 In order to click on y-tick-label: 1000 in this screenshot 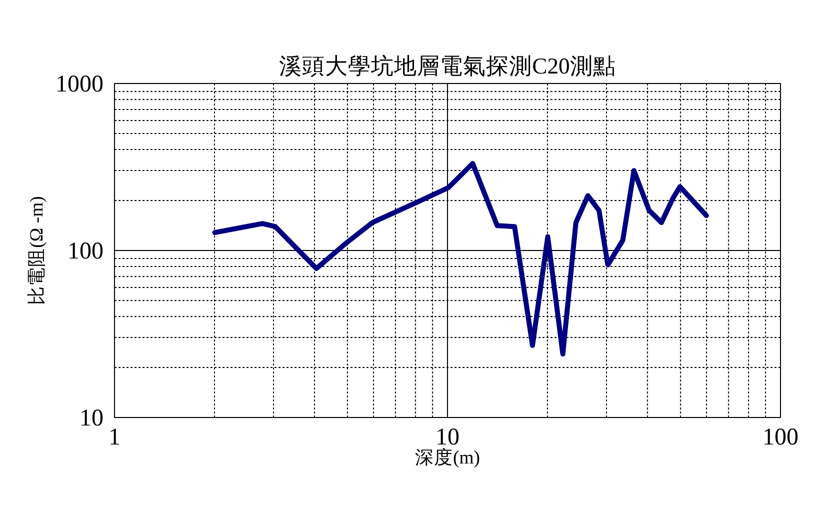, I will do `click(80, 85)`.